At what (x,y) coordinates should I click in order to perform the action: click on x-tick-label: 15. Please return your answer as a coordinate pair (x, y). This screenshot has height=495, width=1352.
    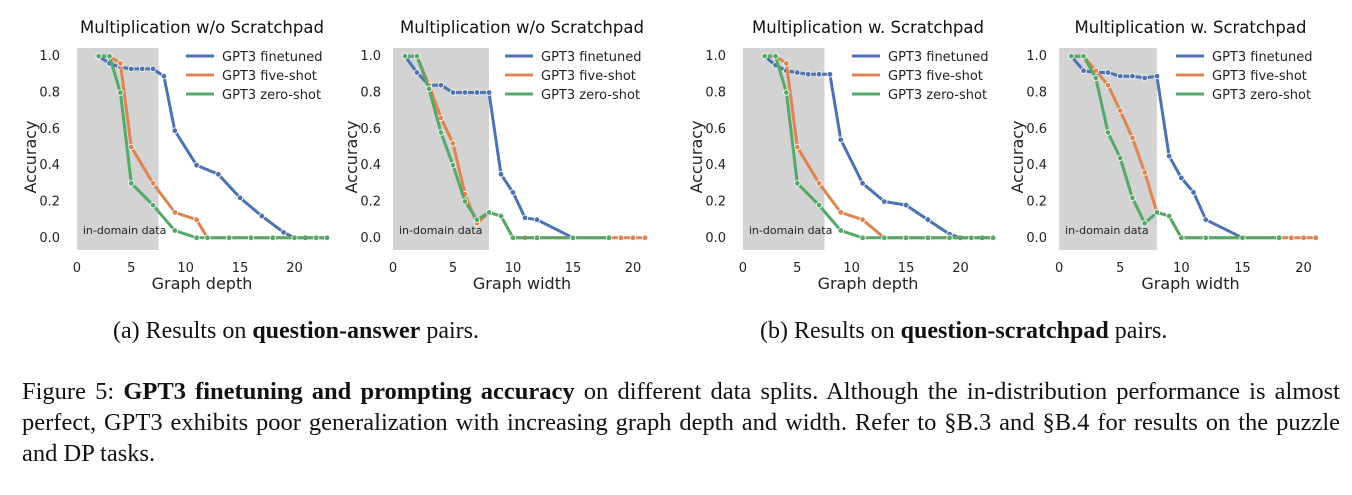
    Looking at the image, I should click on (240, 268).